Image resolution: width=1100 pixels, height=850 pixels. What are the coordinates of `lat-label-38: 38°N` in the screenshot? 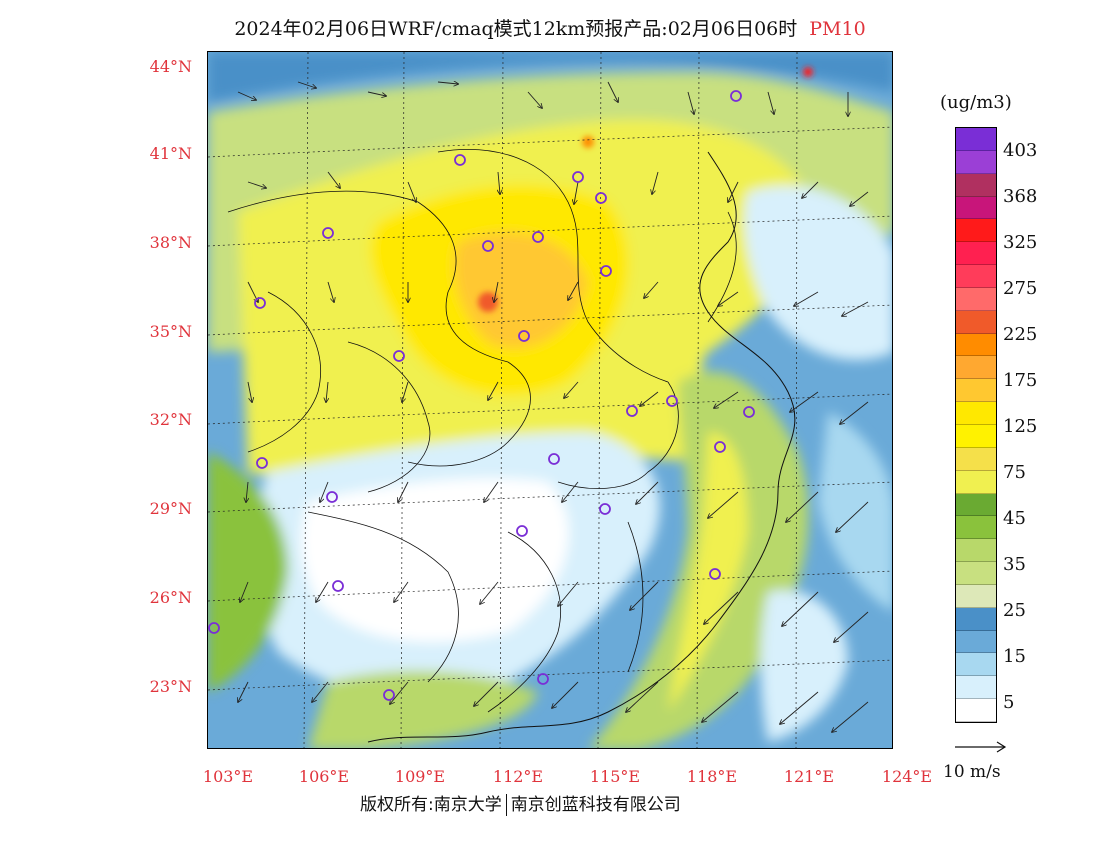 It's located at (170, 242).